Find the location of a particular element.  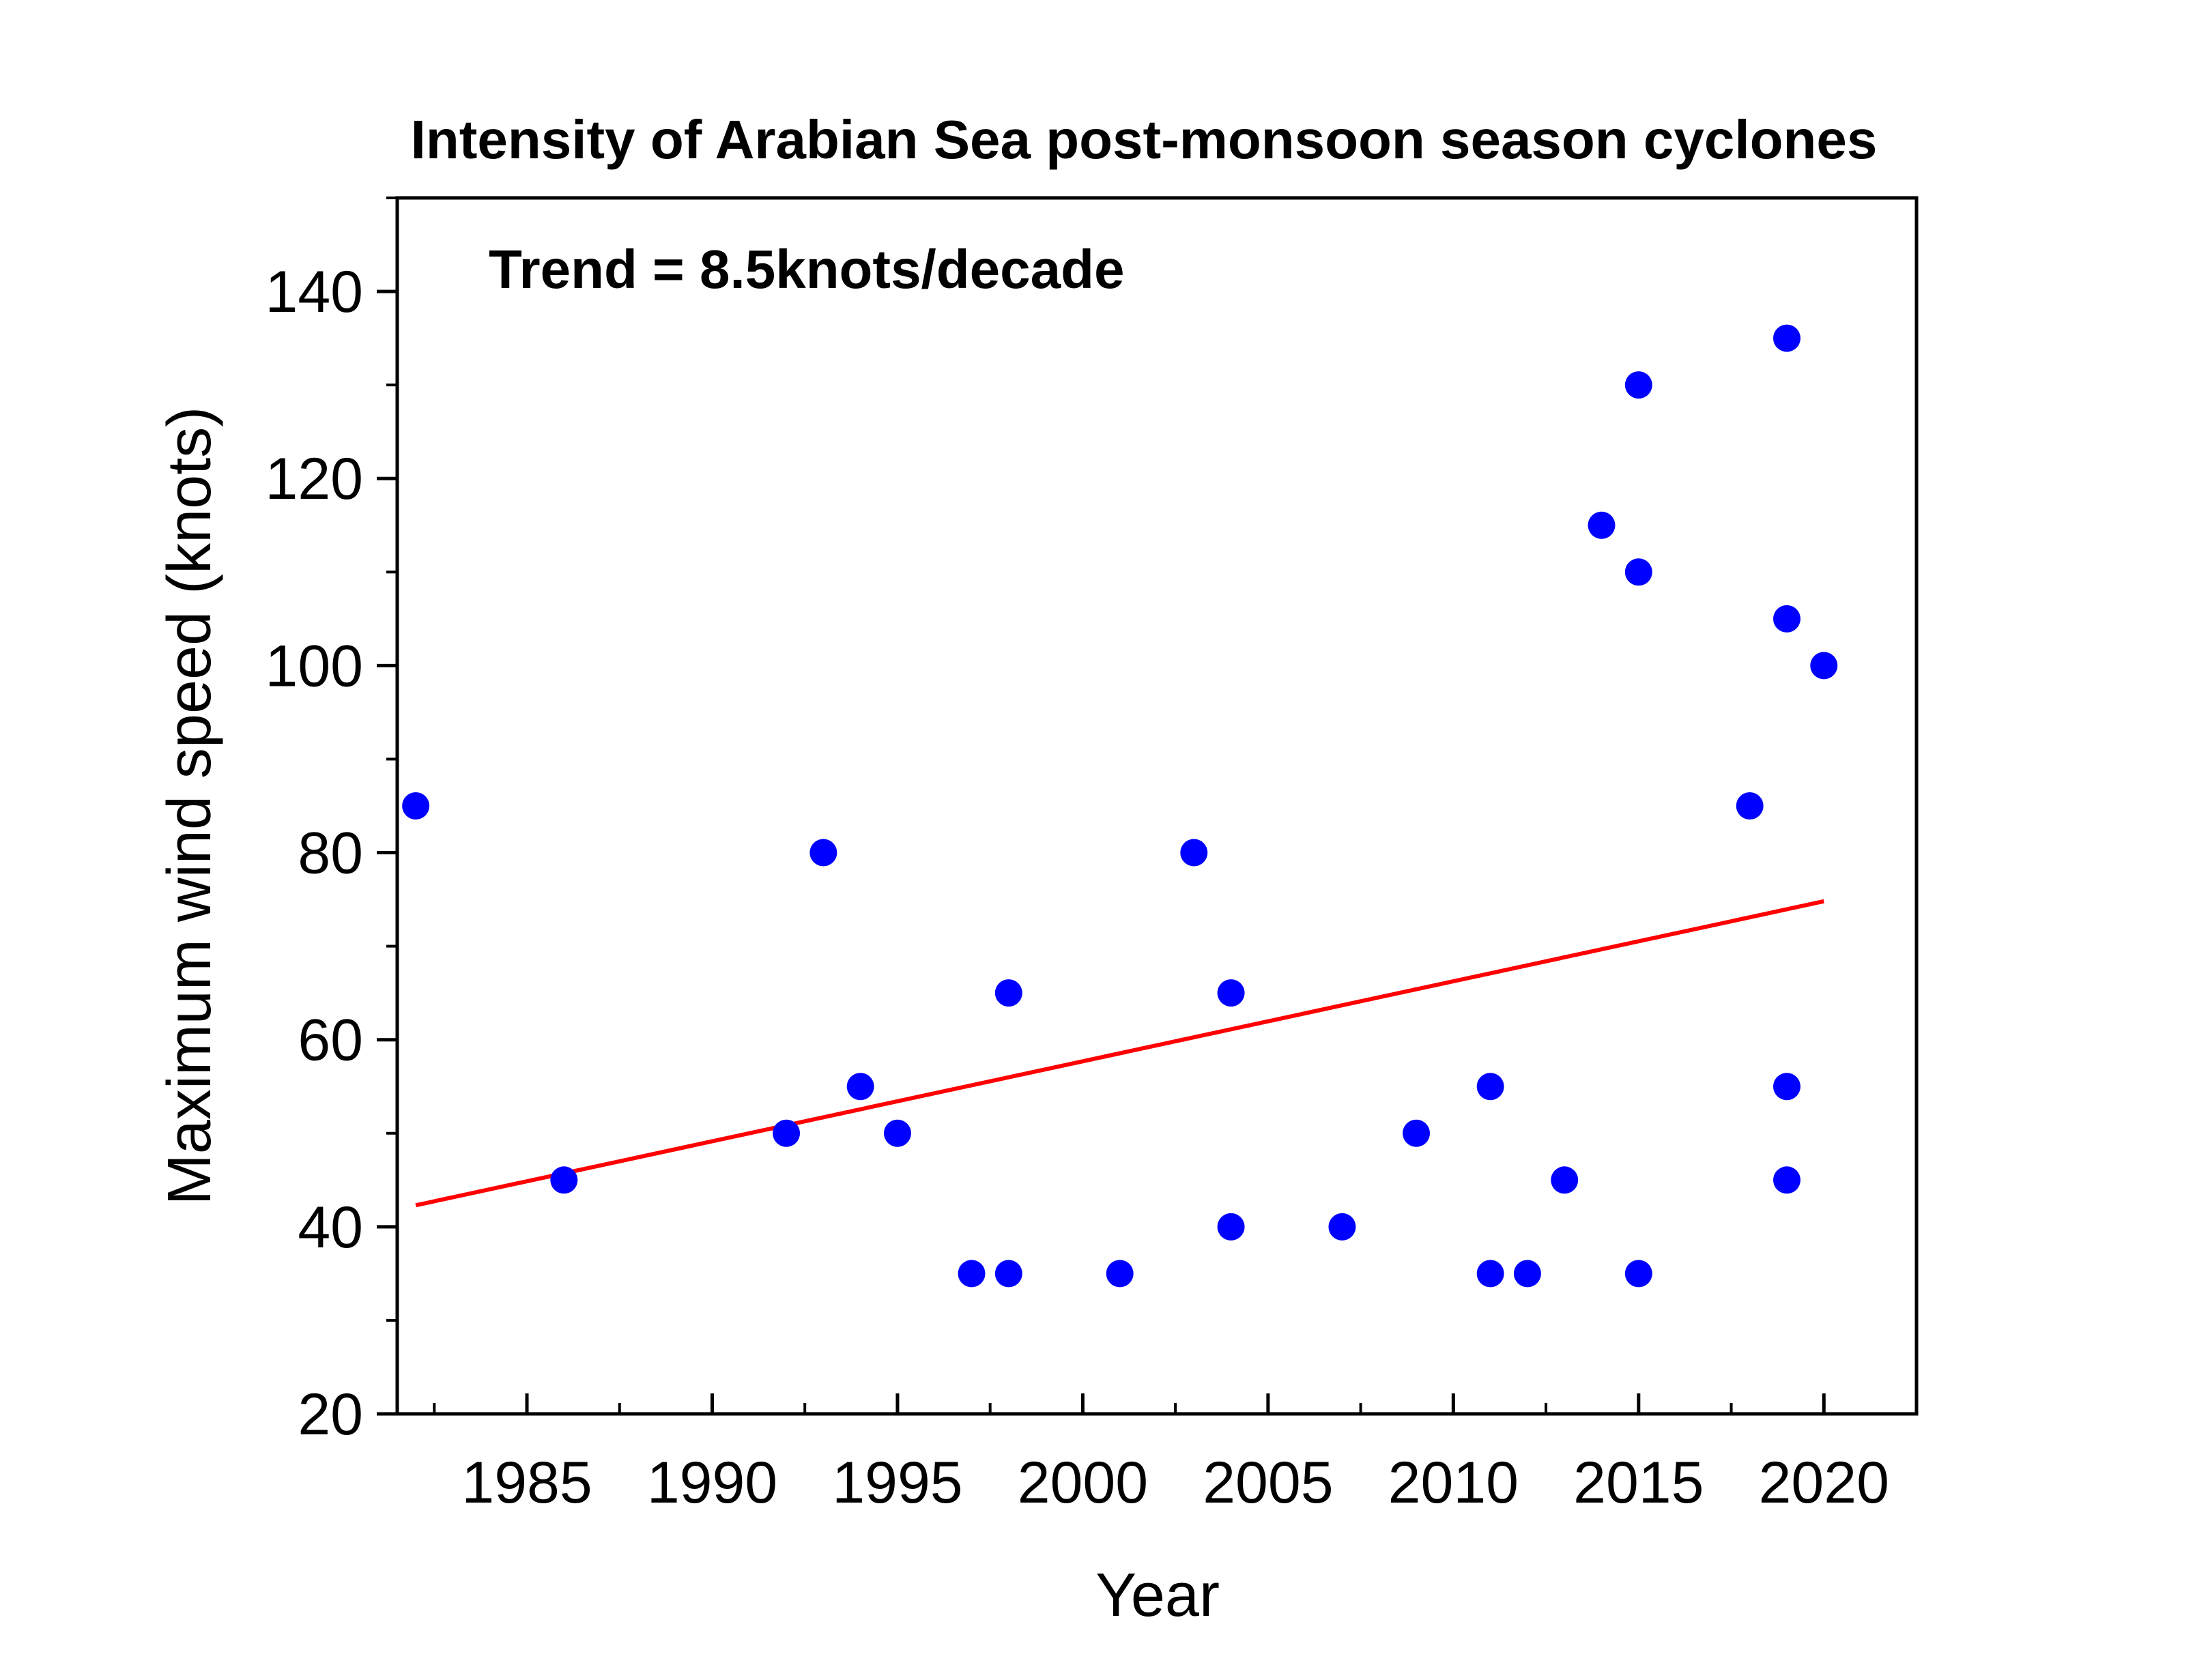

x-tick-label: 1995 is located at coordinates (897, 1483).